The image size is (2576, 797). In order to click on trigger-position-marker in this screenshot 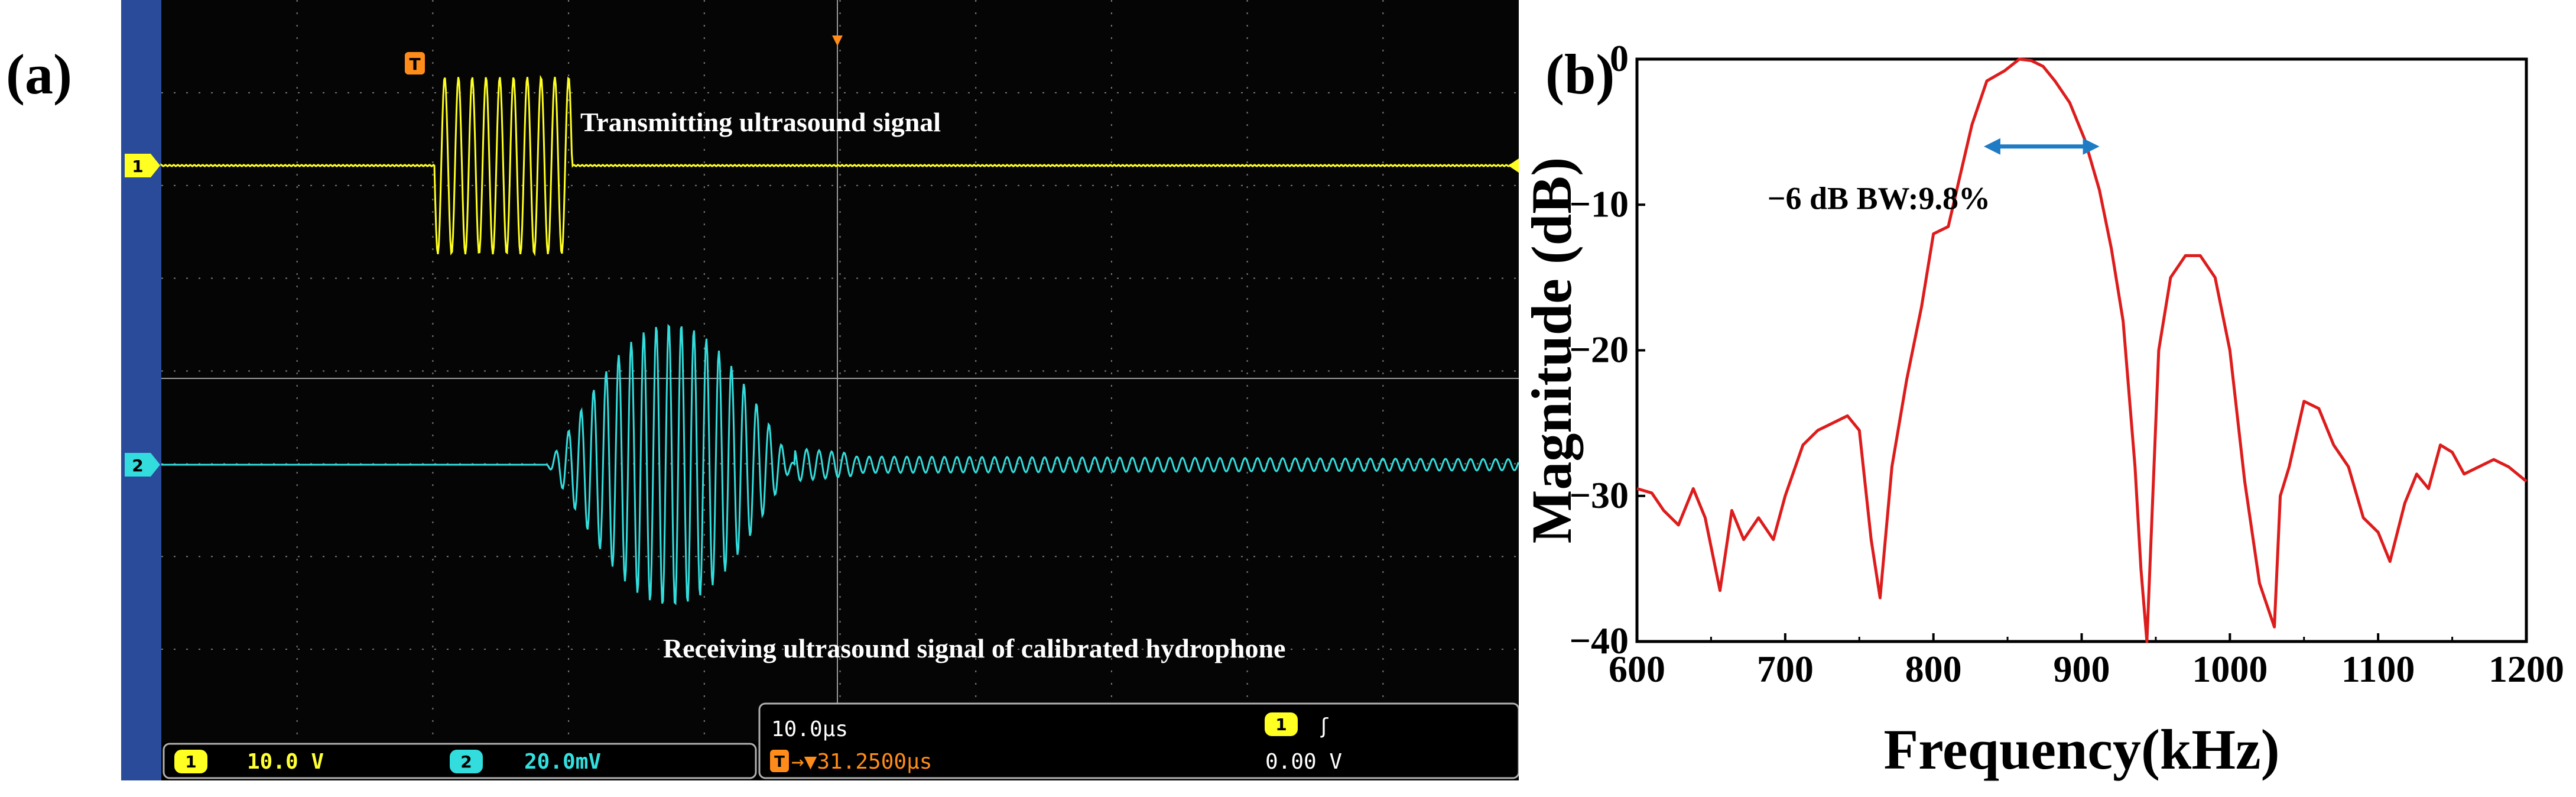, I will do `click(837, 41)`.